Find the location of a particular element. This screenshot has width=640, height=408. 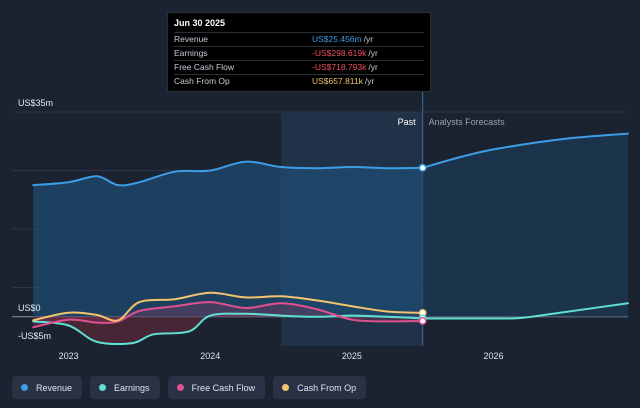

tooltip-value: US$657.811k is located at coordinates (337, 81).